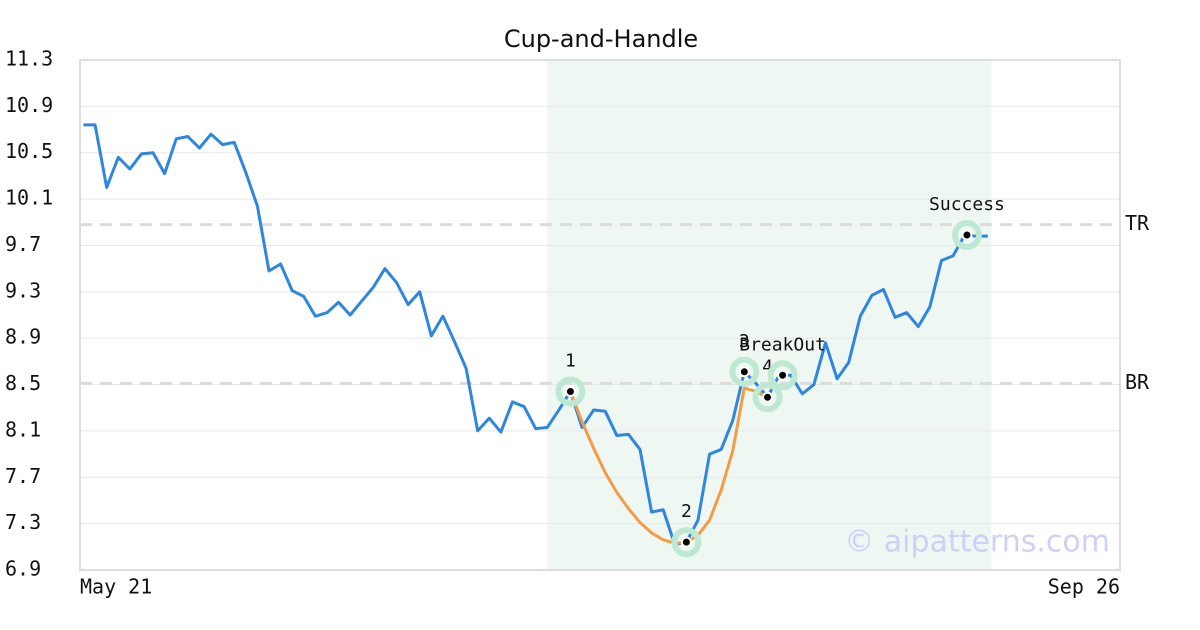 The width and height of the screenshot is (1200, 630). Describe the element at coordinates (23, 383) in the screenshot. I see `y-tick-label: 8.5` at that location.